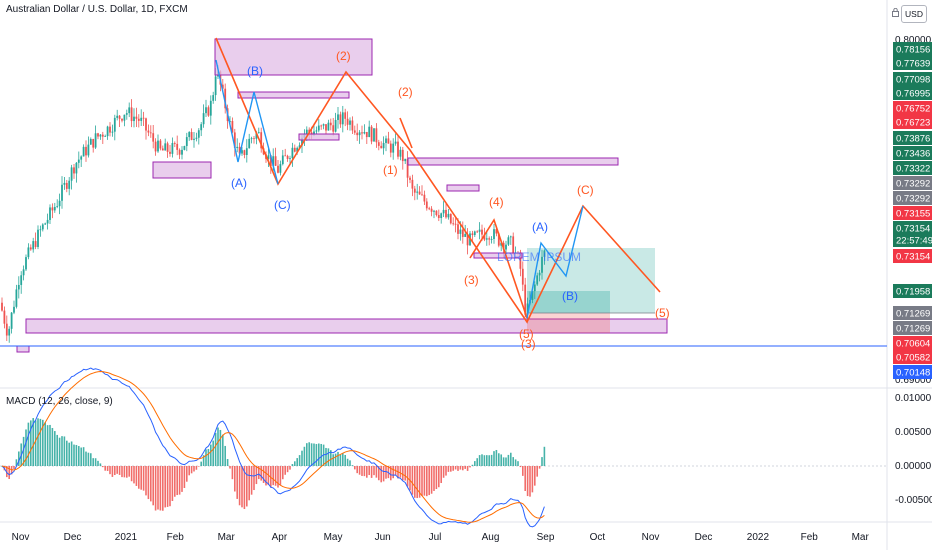 This screenshot has width=932, height=550. Describe the element at coordinates (568, 302) in the screenshot. I see `position-profit-inner` at that location.